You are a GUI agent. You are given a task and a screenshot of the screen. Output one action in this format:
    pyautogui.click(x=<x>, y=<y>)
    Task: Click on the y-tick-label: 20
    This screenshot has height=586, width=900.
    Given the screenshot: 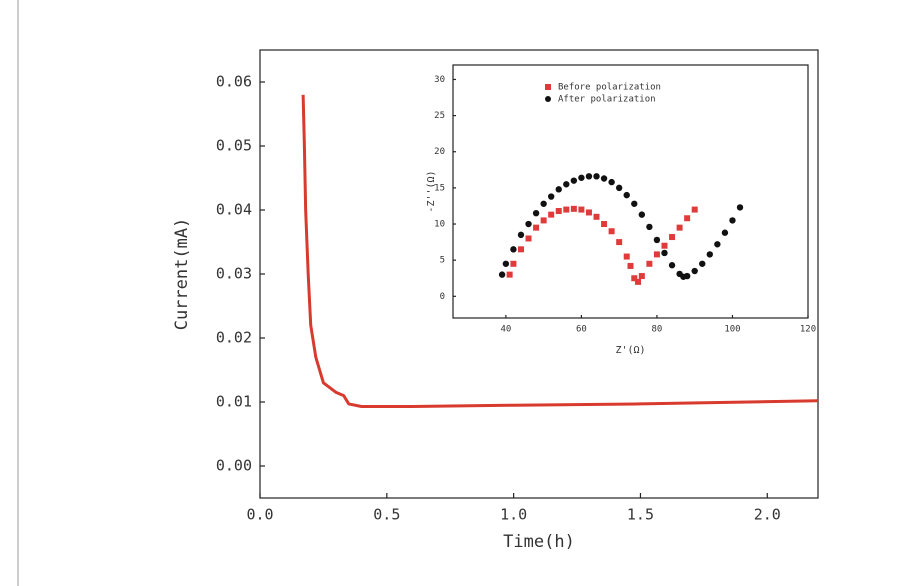 What is the action you would take?
    pyautogui.click(x=439, y=152)
    